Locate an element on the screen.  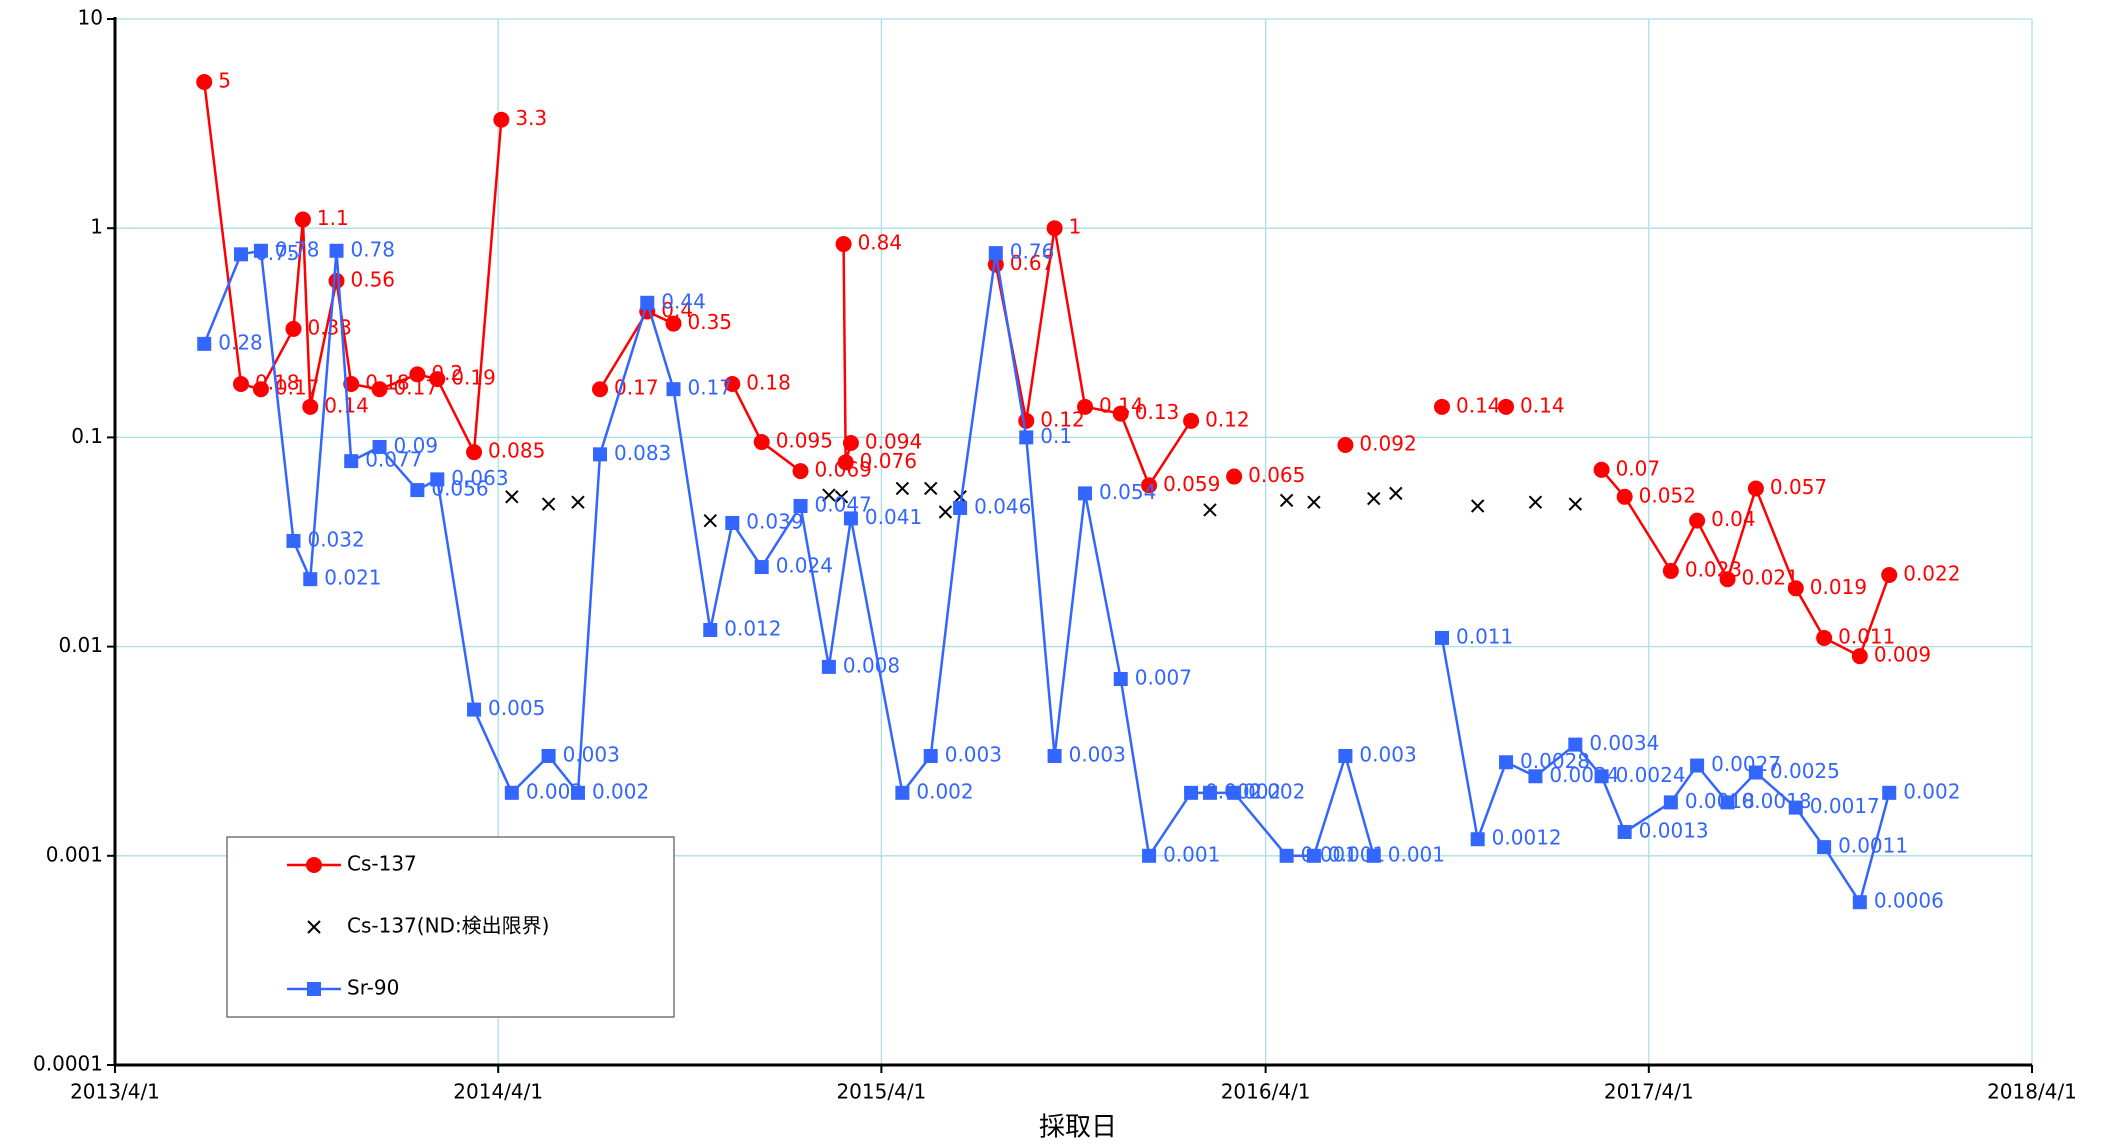
data-label: 0.0034 is located at coordinates (1624, 743).